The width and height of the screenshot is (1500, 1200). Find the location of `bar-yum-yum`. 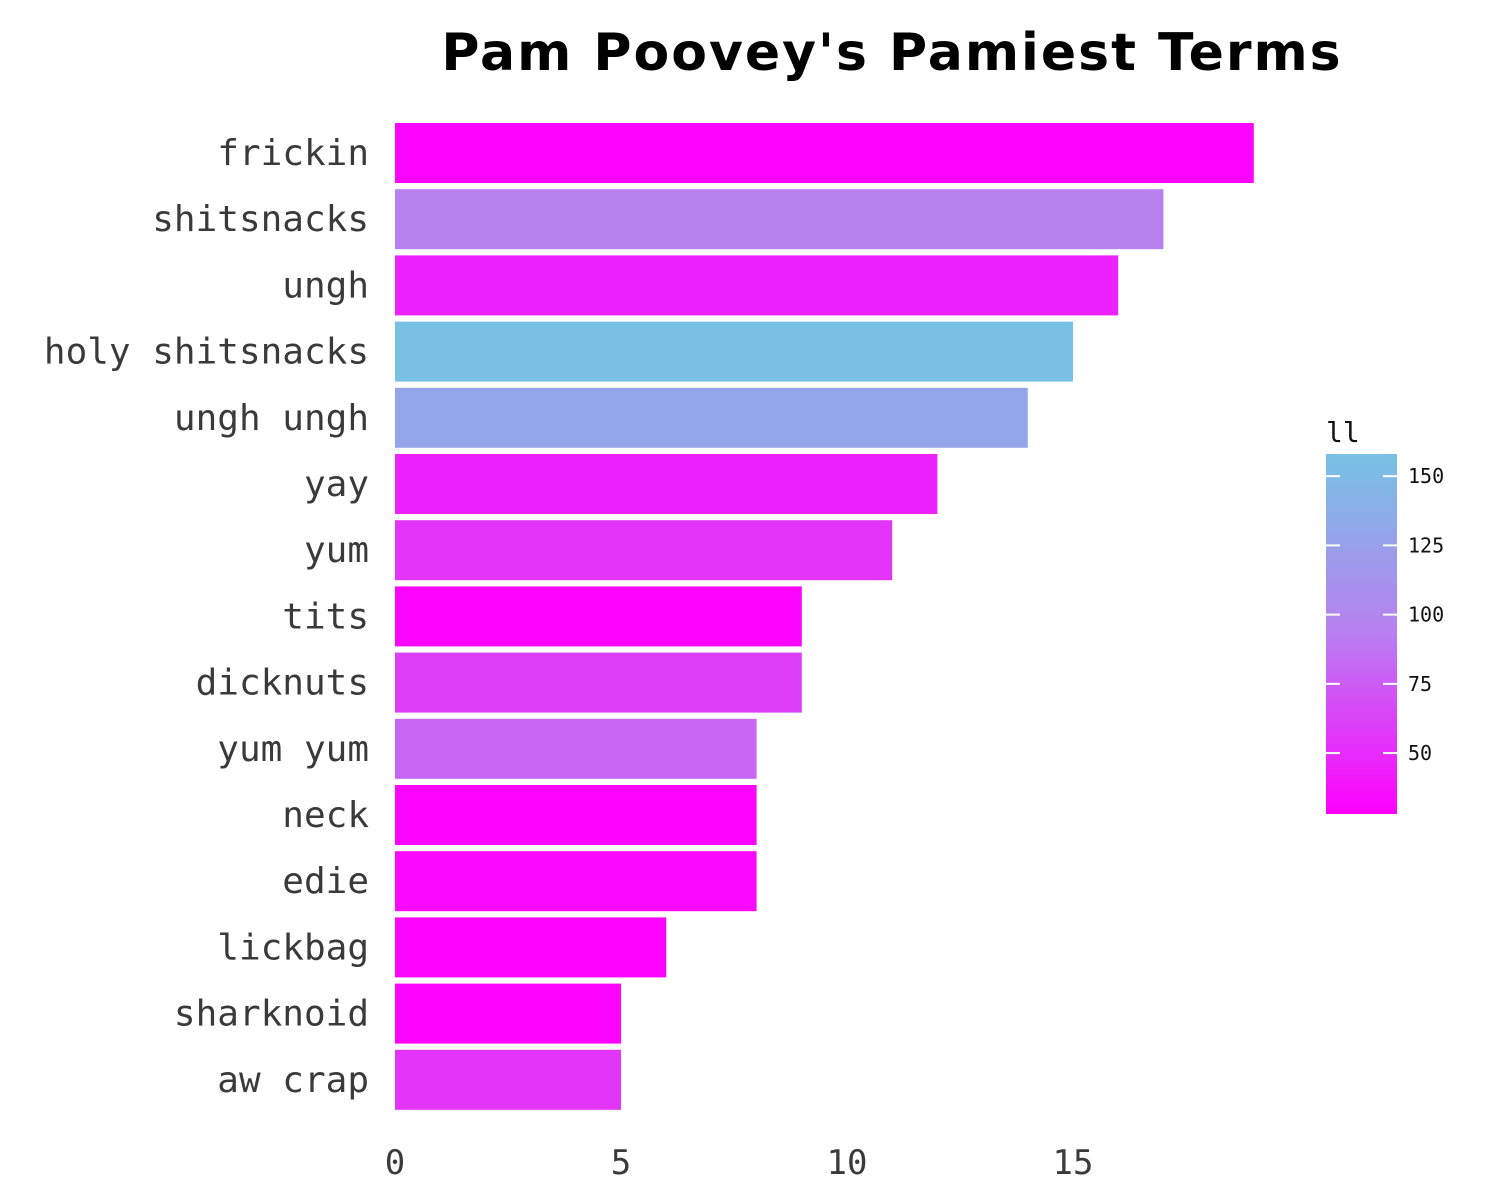

bar-yum-yum is located at coordinates (576, 748).